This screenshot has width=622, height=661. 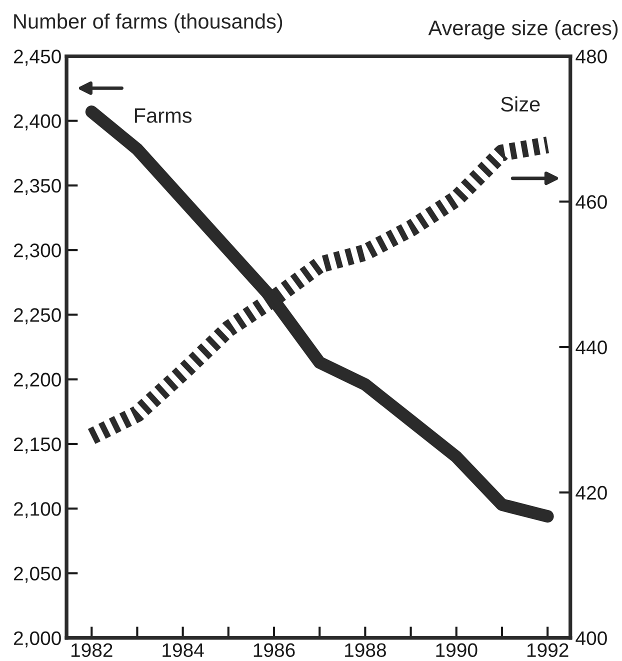 I want to click on series-label: Farms, so click(x=163, y=115).